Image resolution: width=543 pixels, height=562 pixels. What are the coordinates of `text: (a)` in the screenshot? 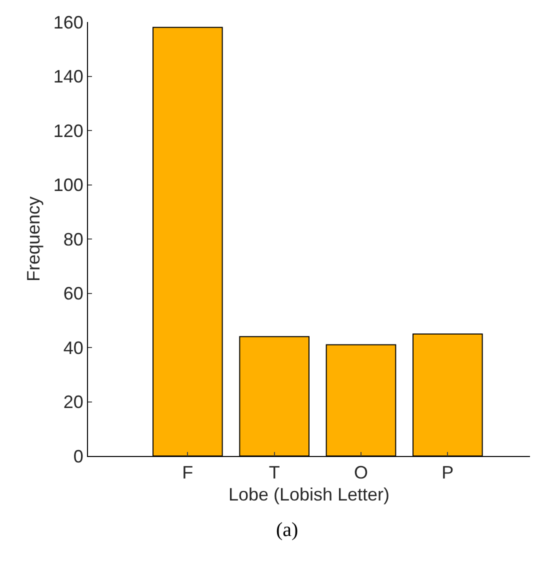 It's located at (287, 530).